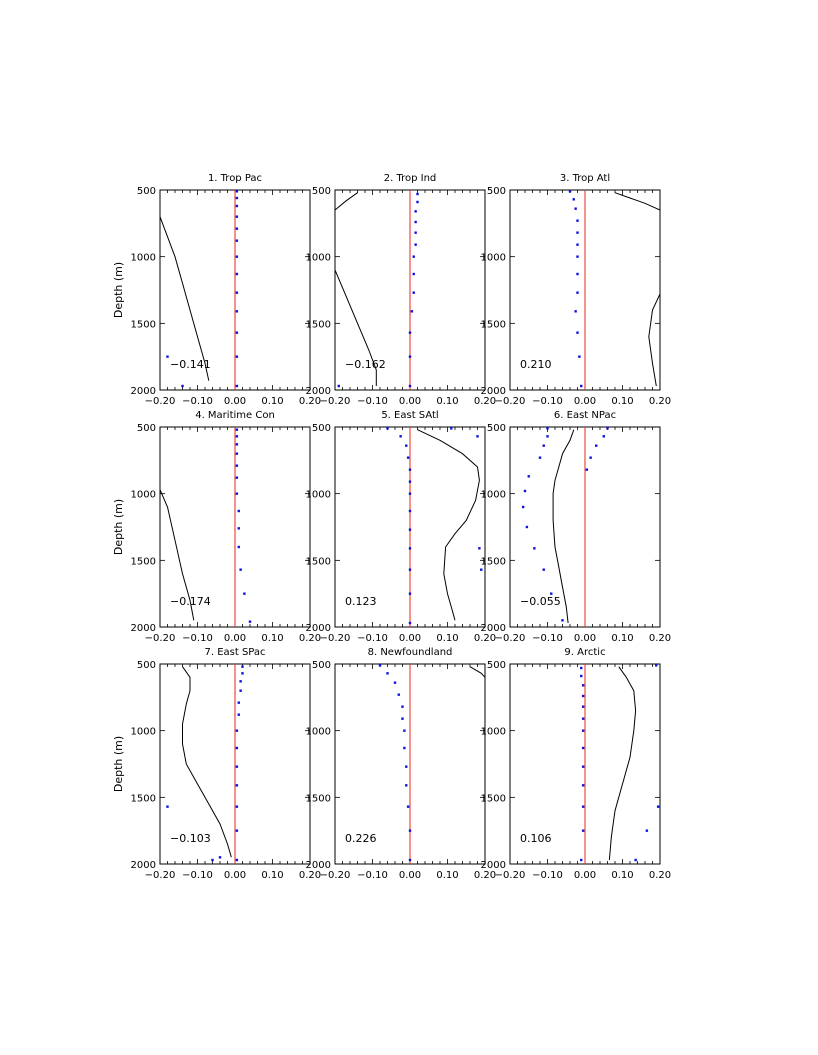  I want to click on x-tick-label: −0.10, so click(547, 638).